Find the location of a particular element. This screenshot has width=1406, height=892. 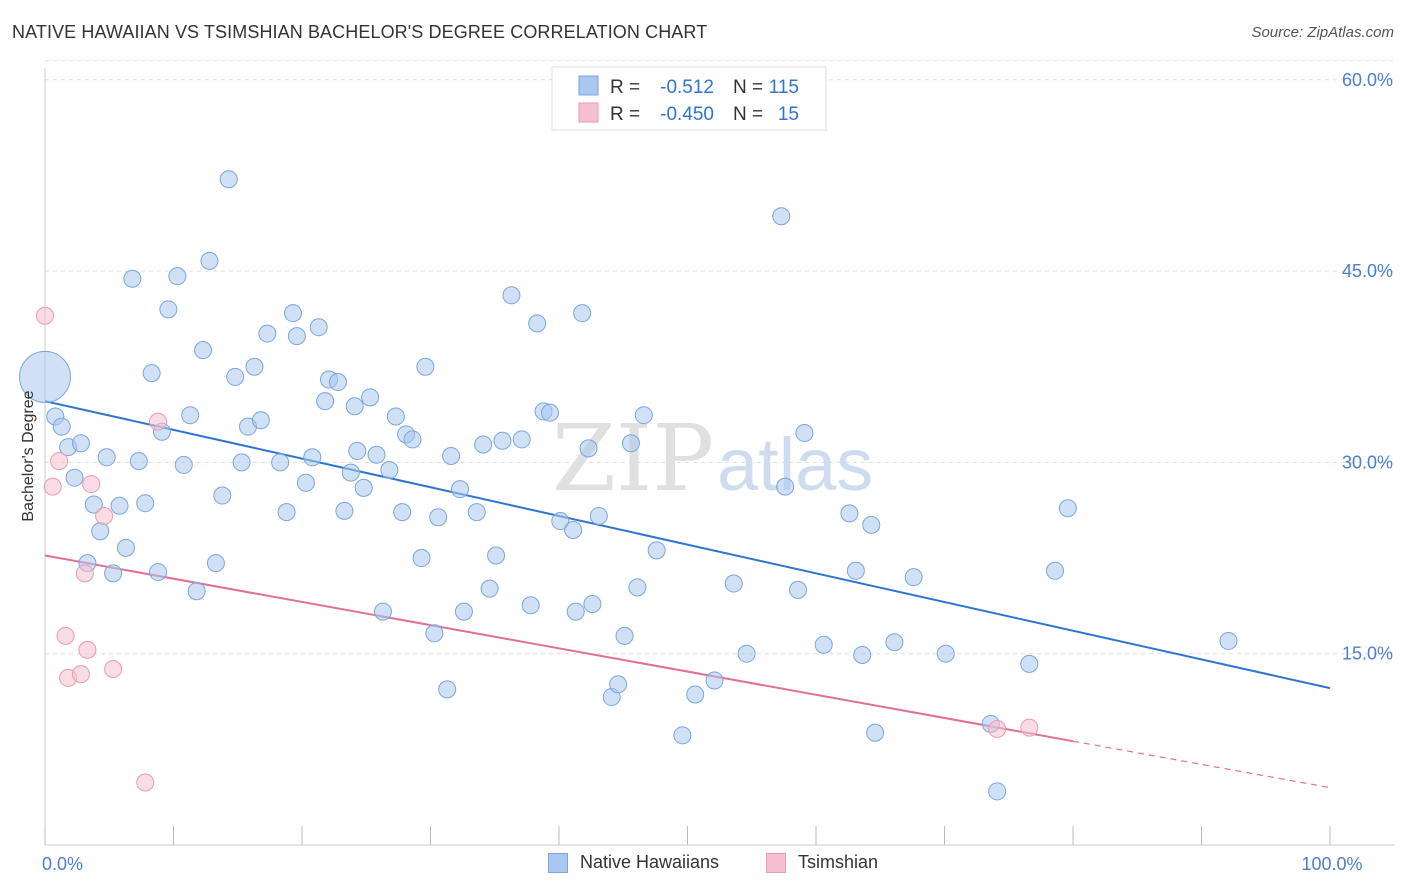

tsimshian-trend-extension is located at coordinates (1201, 764).